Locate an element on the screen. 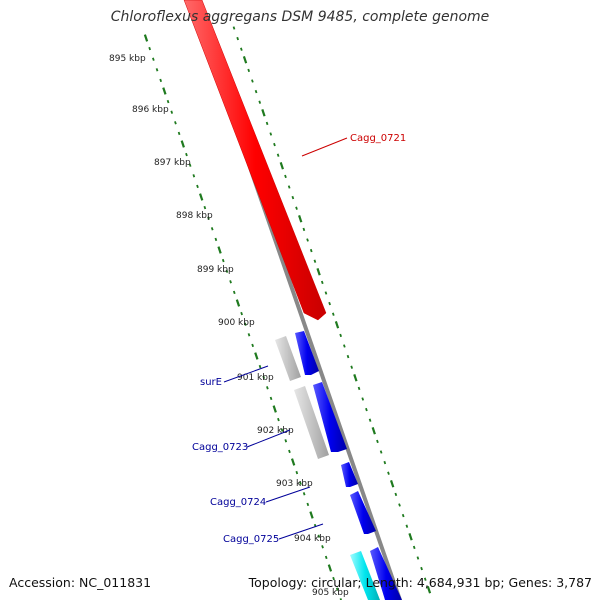 This screenshot has width=600, height=600. gene-label-cagg-0724: Cagg_0724 is located at coordinates (238, 502).